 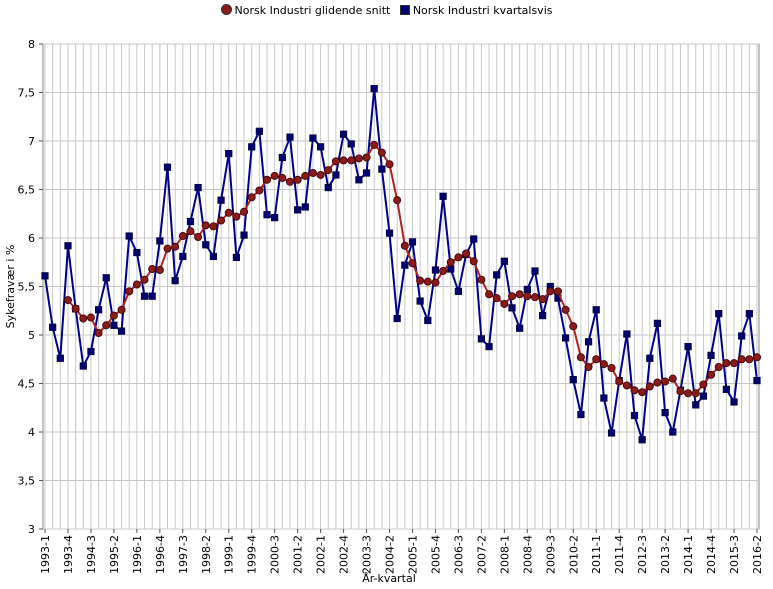 I want to click on x-tick-label: 2009-3, so click(x=550, y=554).